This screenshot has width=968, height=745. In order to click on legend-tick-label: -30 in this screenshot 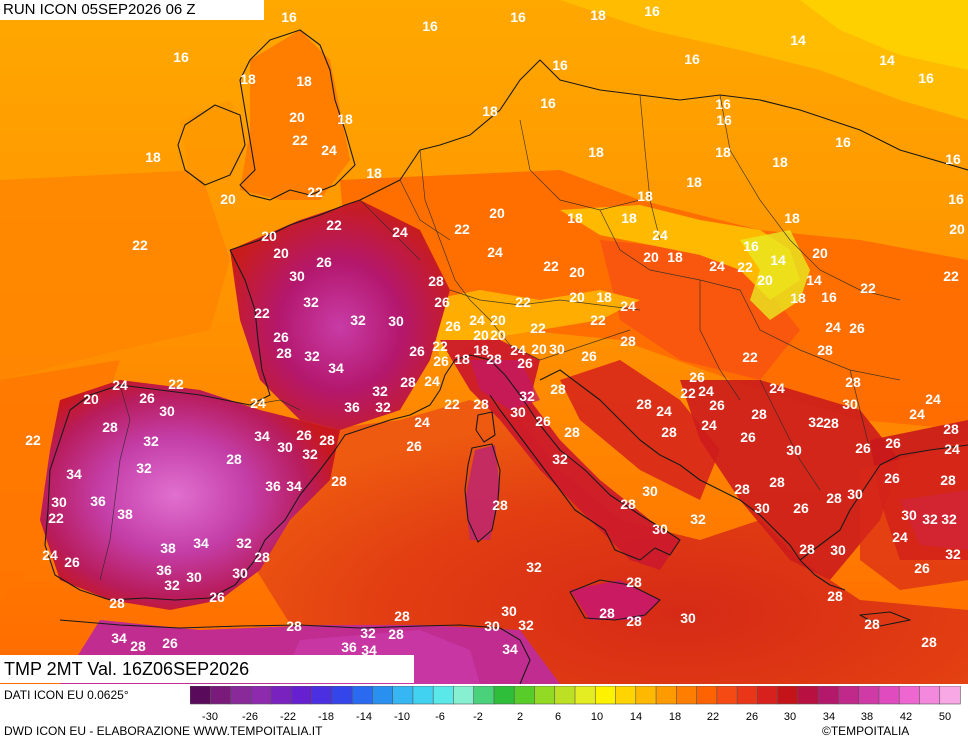, I will do `click(210, 717)`.